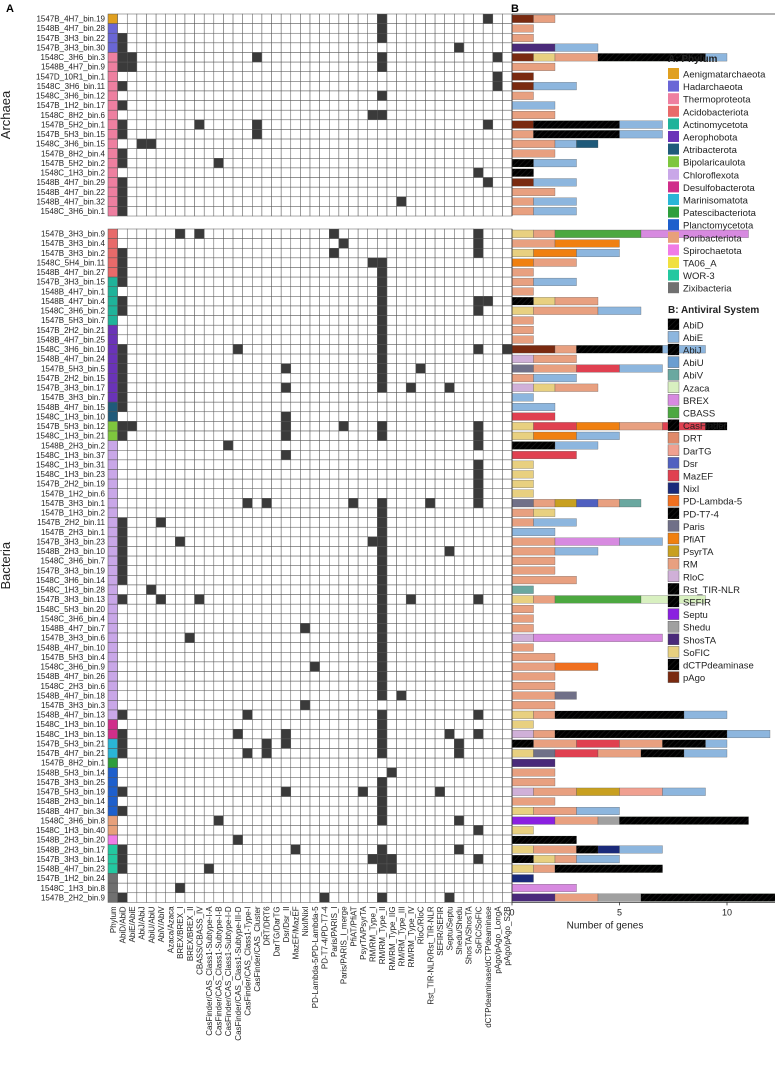 The width and height of the screenshot is (775, 1088). I want to click on legend-label: Poribacteriota, so click(712, 238).